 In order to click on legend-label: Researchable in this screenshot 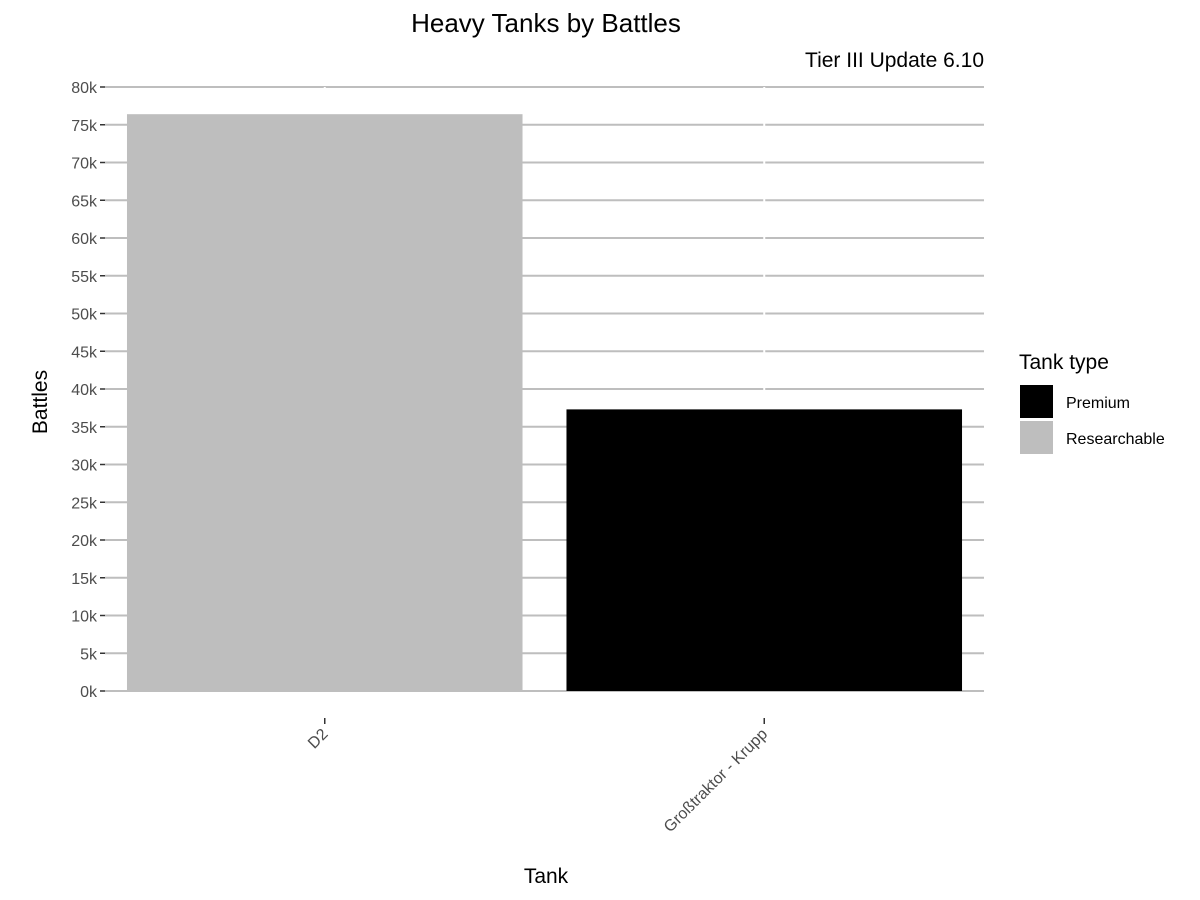, I will do `click(1115, 439)`.